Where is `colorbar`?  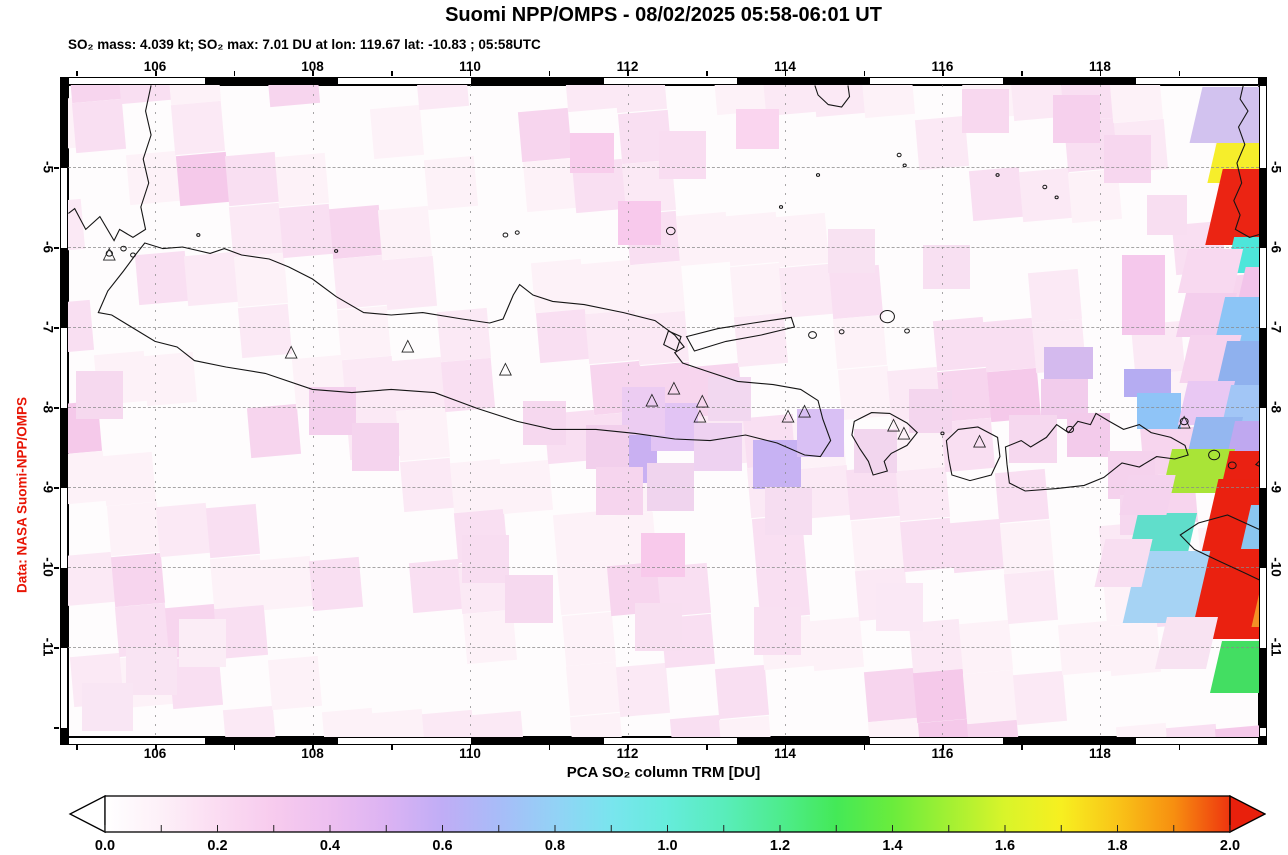 colorbar is located at coordinates (667, 814).